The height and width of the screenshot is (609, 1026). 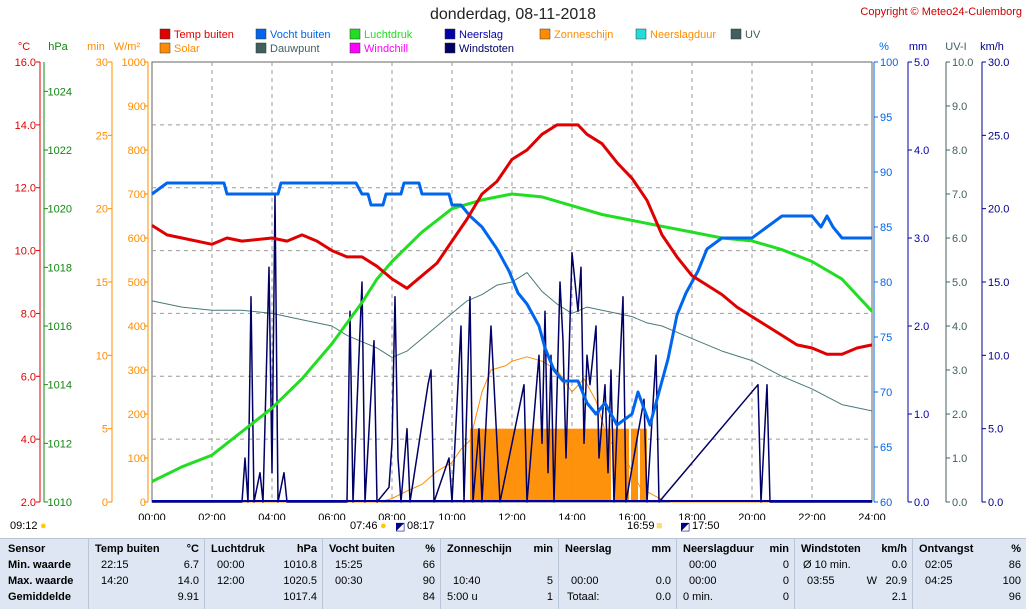 I want to click on temp-tick-label: 12.0, so click(x=25, y=189).